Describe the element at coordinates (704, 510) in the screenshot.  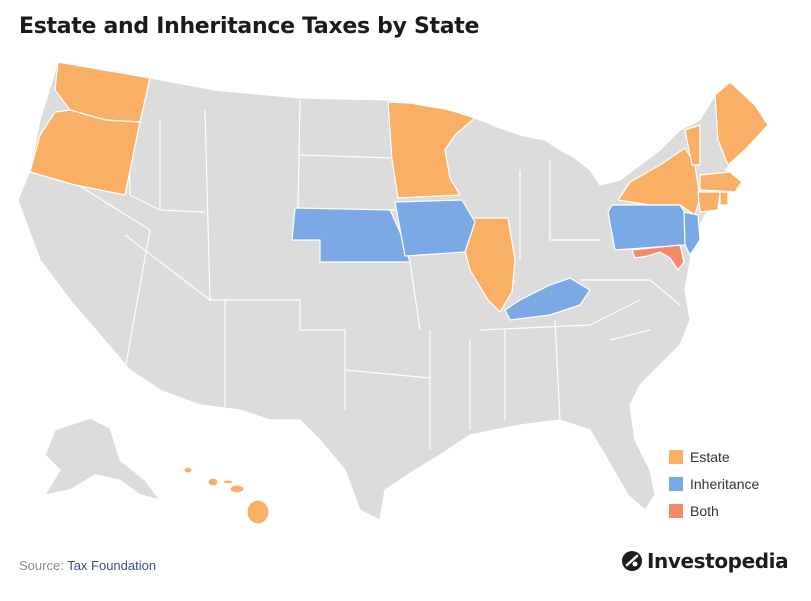
I see `legend-label: Both` at that location.